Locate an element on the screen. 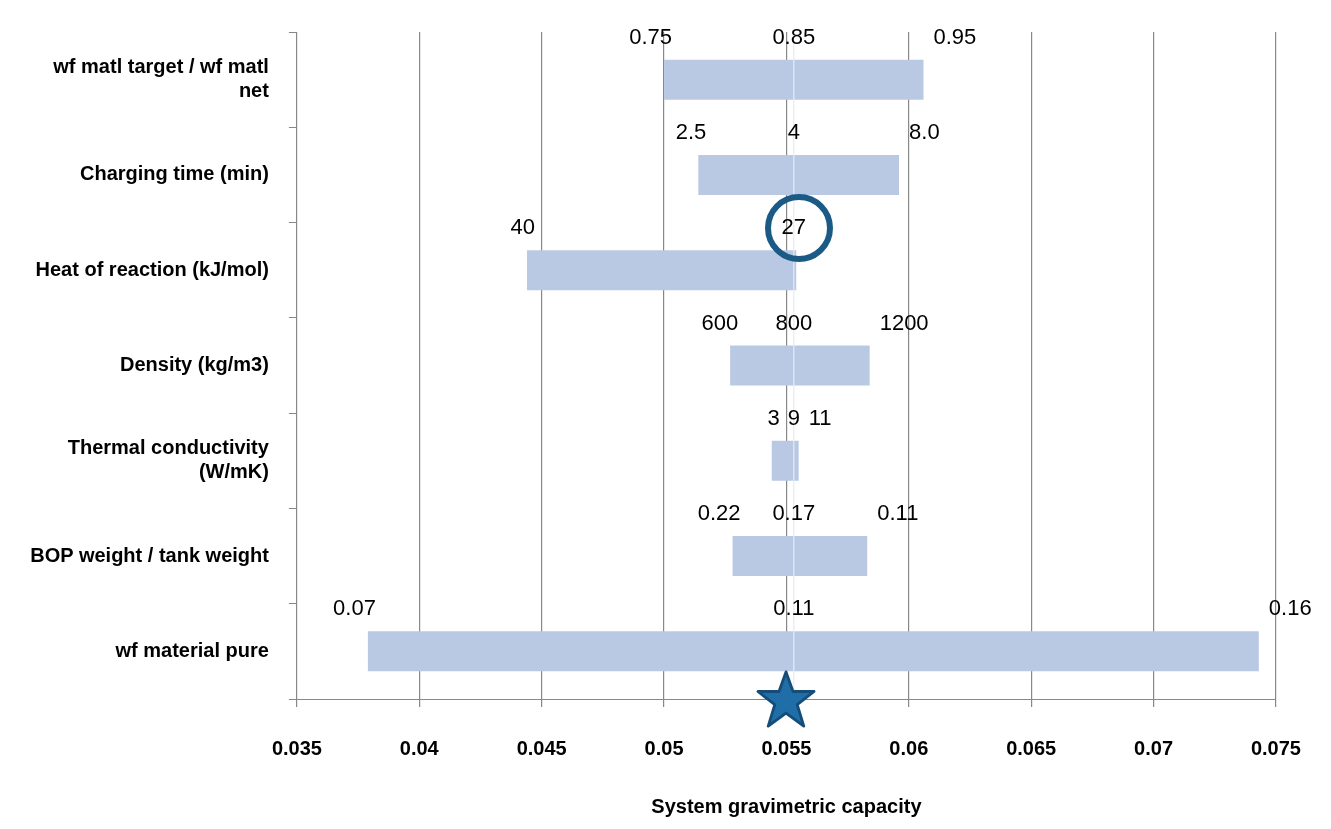  annotation: 800 is located at coordinates (794, 322).